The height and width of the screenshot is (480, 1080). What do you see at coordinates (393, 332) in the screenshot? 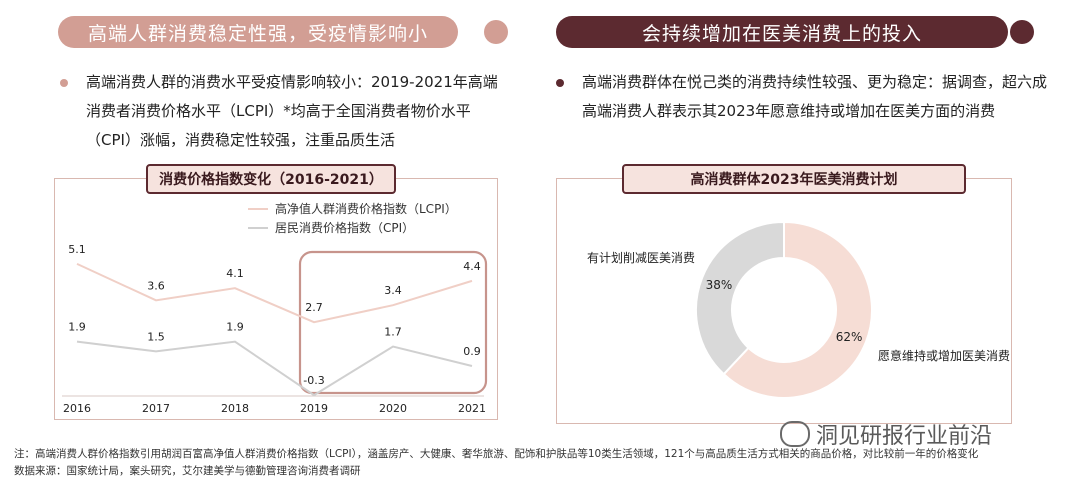
I see `data-label: 1.7` at bounding box center [393, 332].